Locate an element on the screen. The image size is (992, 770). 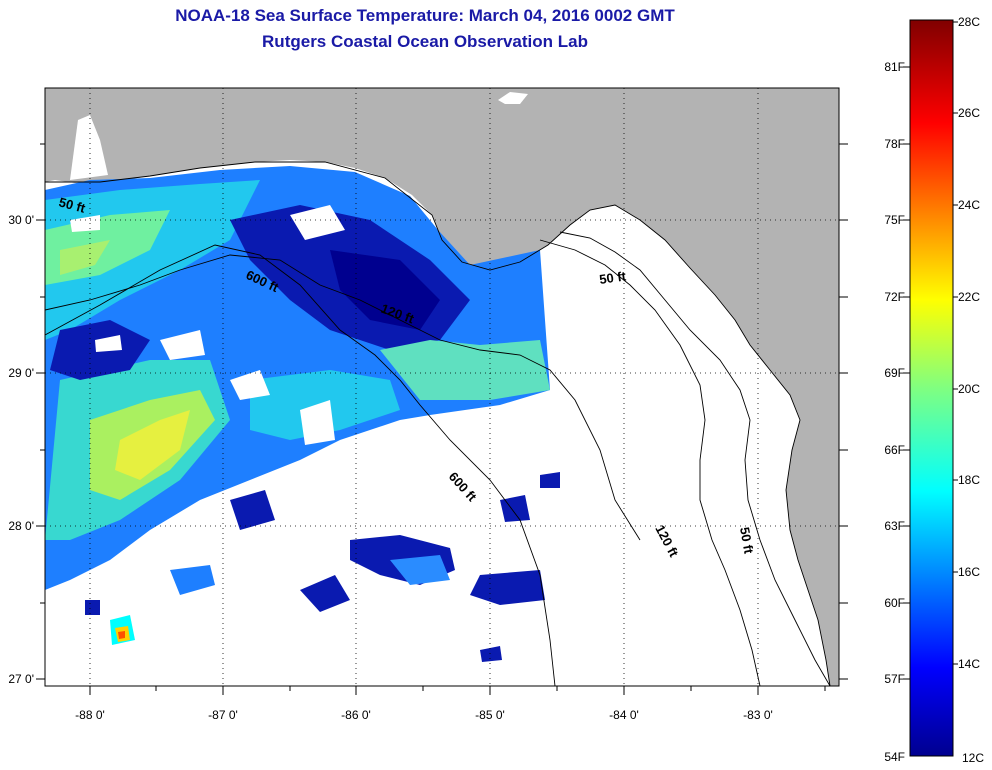
colorbar-f-label: 75F is located at coordinates (894, 220).